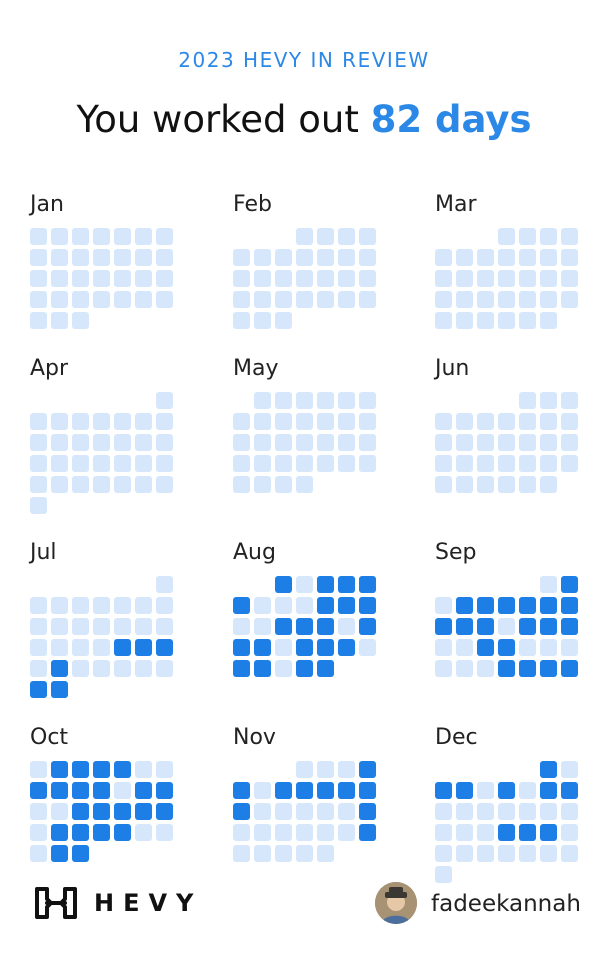  Describe the element at coordinates (396, 903) in the screenshot. I see `user-avatar` at that location.